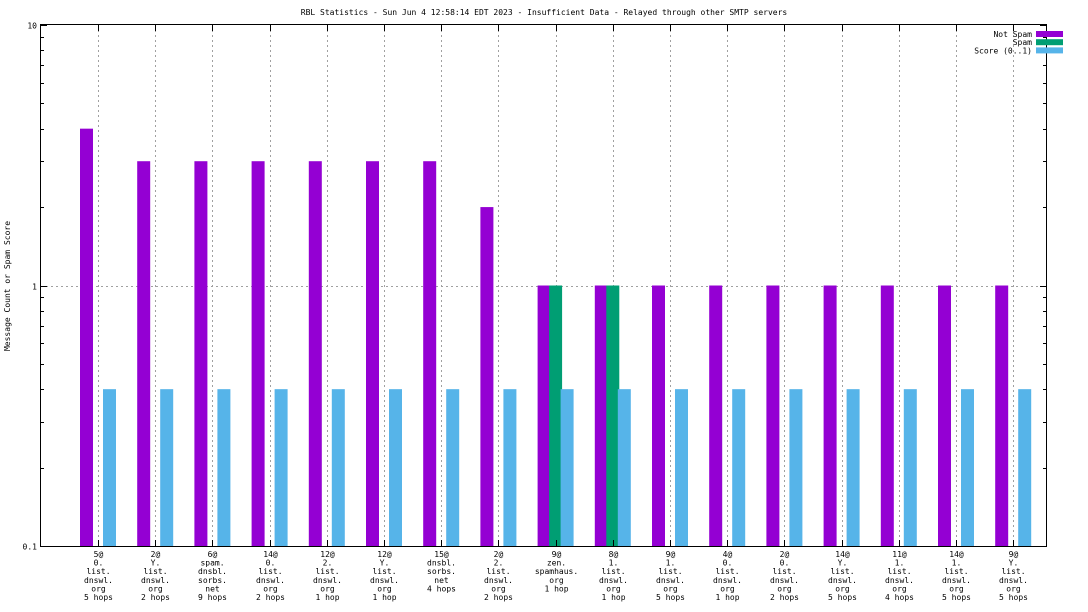 This screenshot has height=612, width=1088. What do you see at coordinates (556, 571) in the screenshot?
I see `x-tick-label: spamhaus.` at bounding box center [556, 571].